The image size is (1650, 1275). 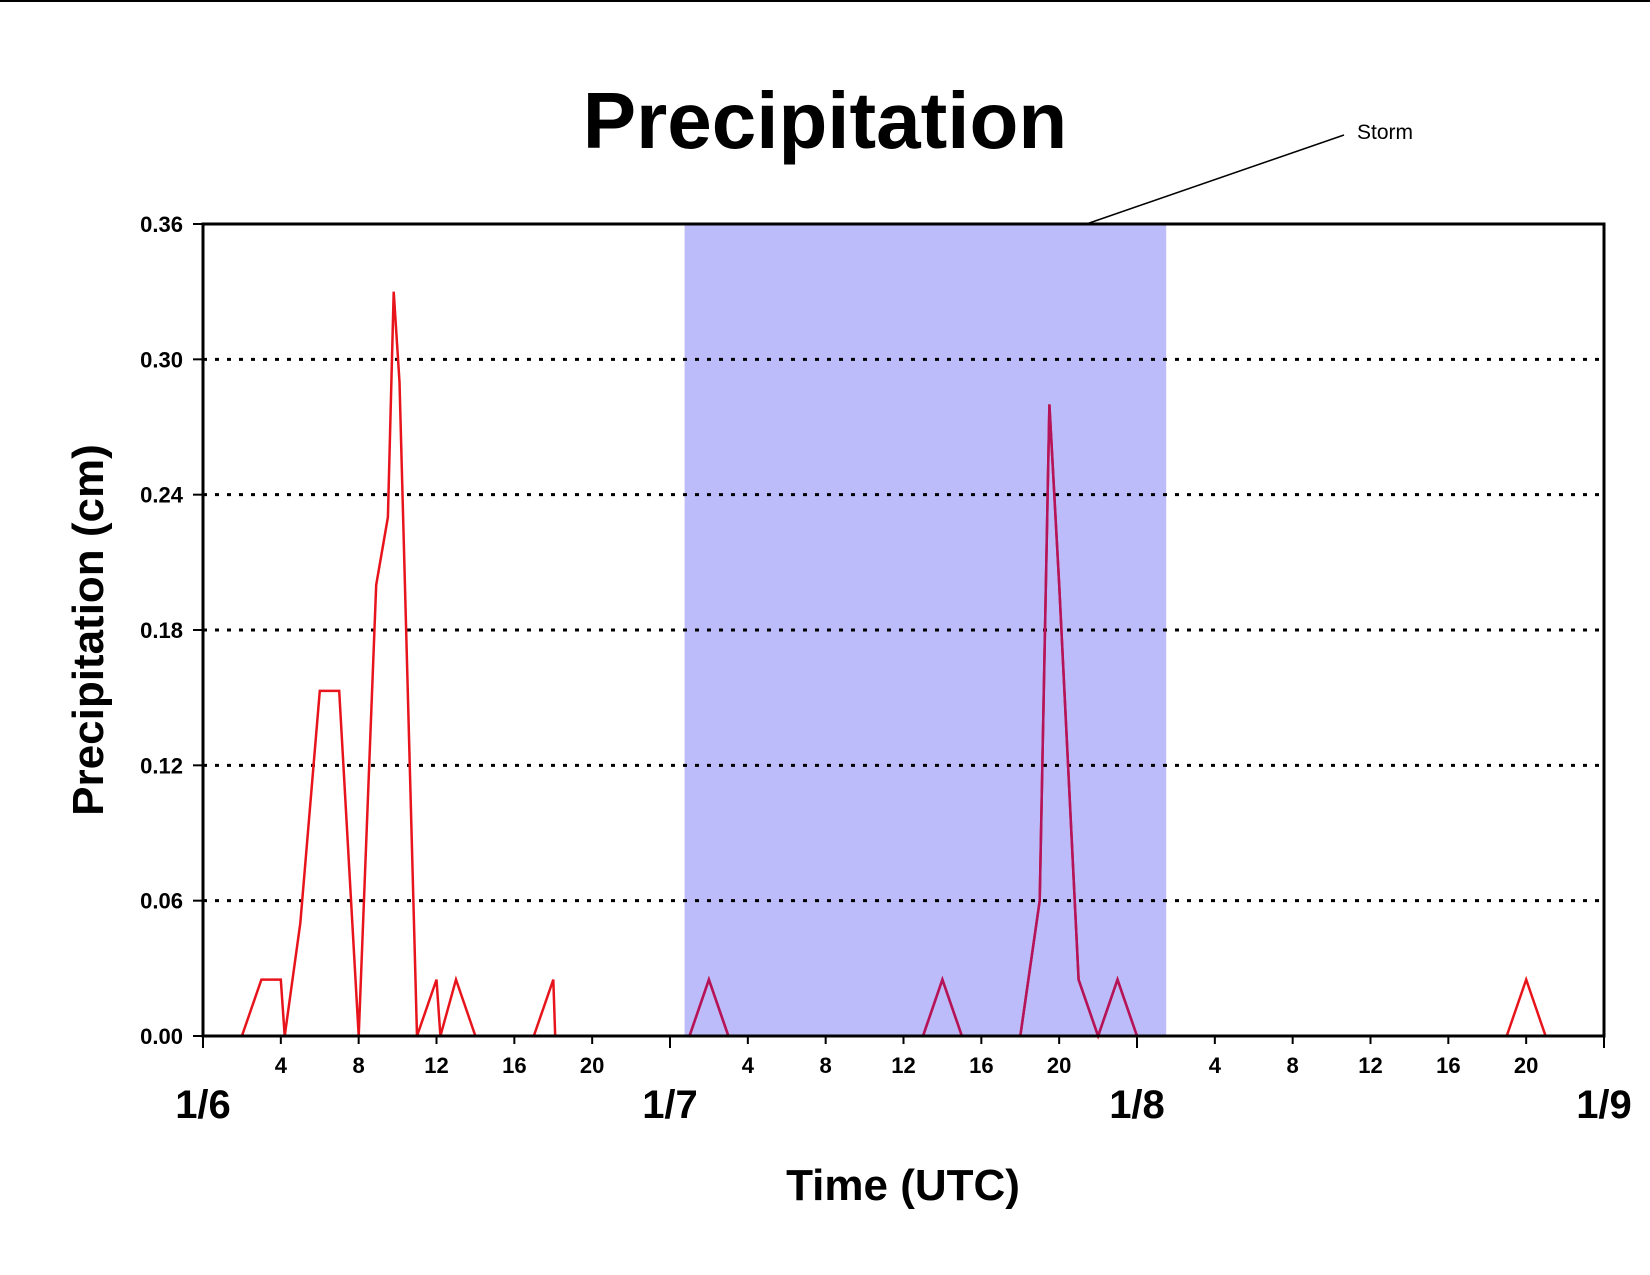 What do you see at coordinates (281, 1065) in the screenshot?
I see `x-hour-label-4: 4` at bounding box center [281, 1065].